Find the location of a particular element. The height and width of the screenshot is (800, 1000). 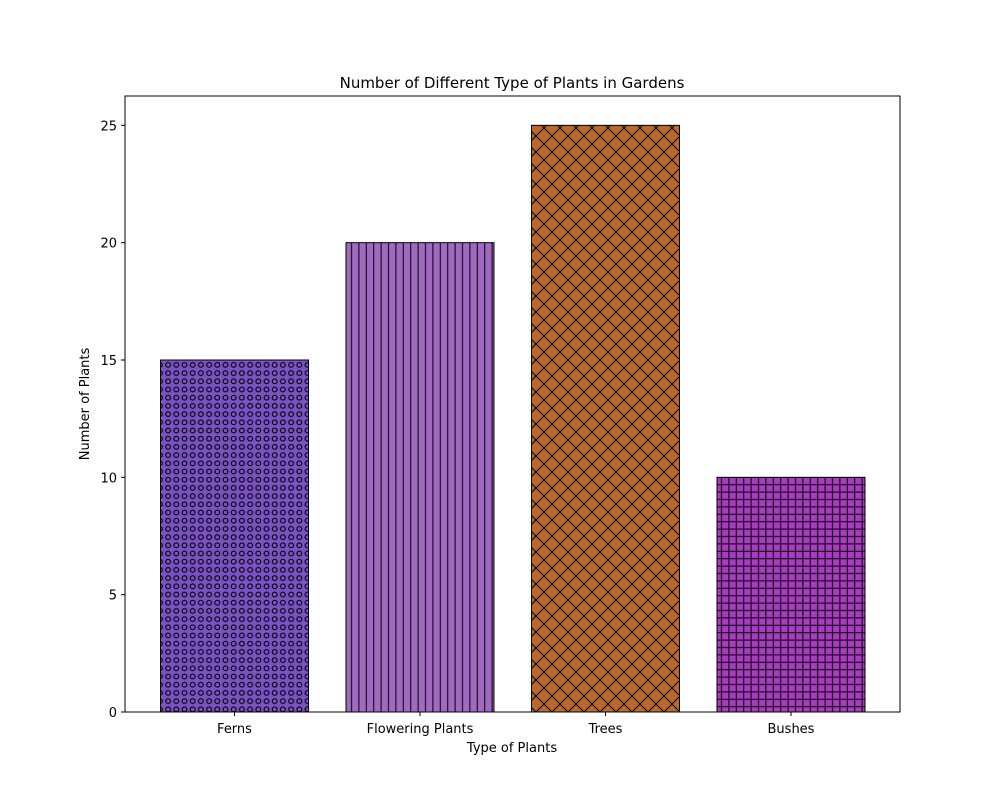

y-tick-label: 10 is located at coordinates (108, 478).